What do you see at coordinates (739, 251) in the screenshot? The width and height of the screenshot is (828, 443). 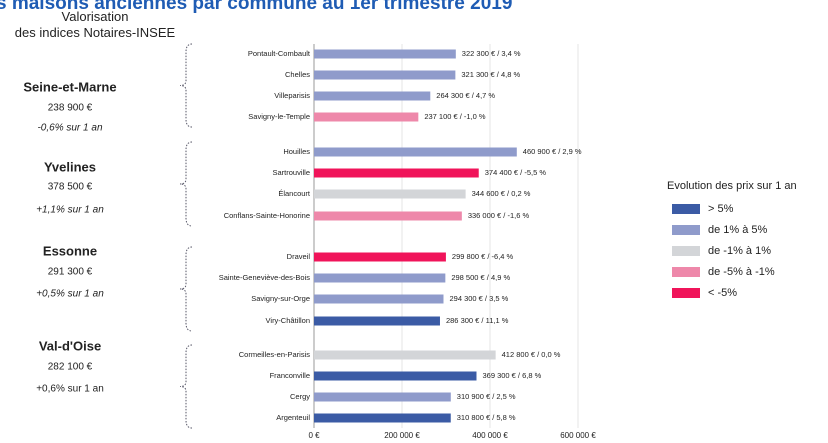 I see `legend-label: de -1% à 1%` at bounding box center [739, 251].